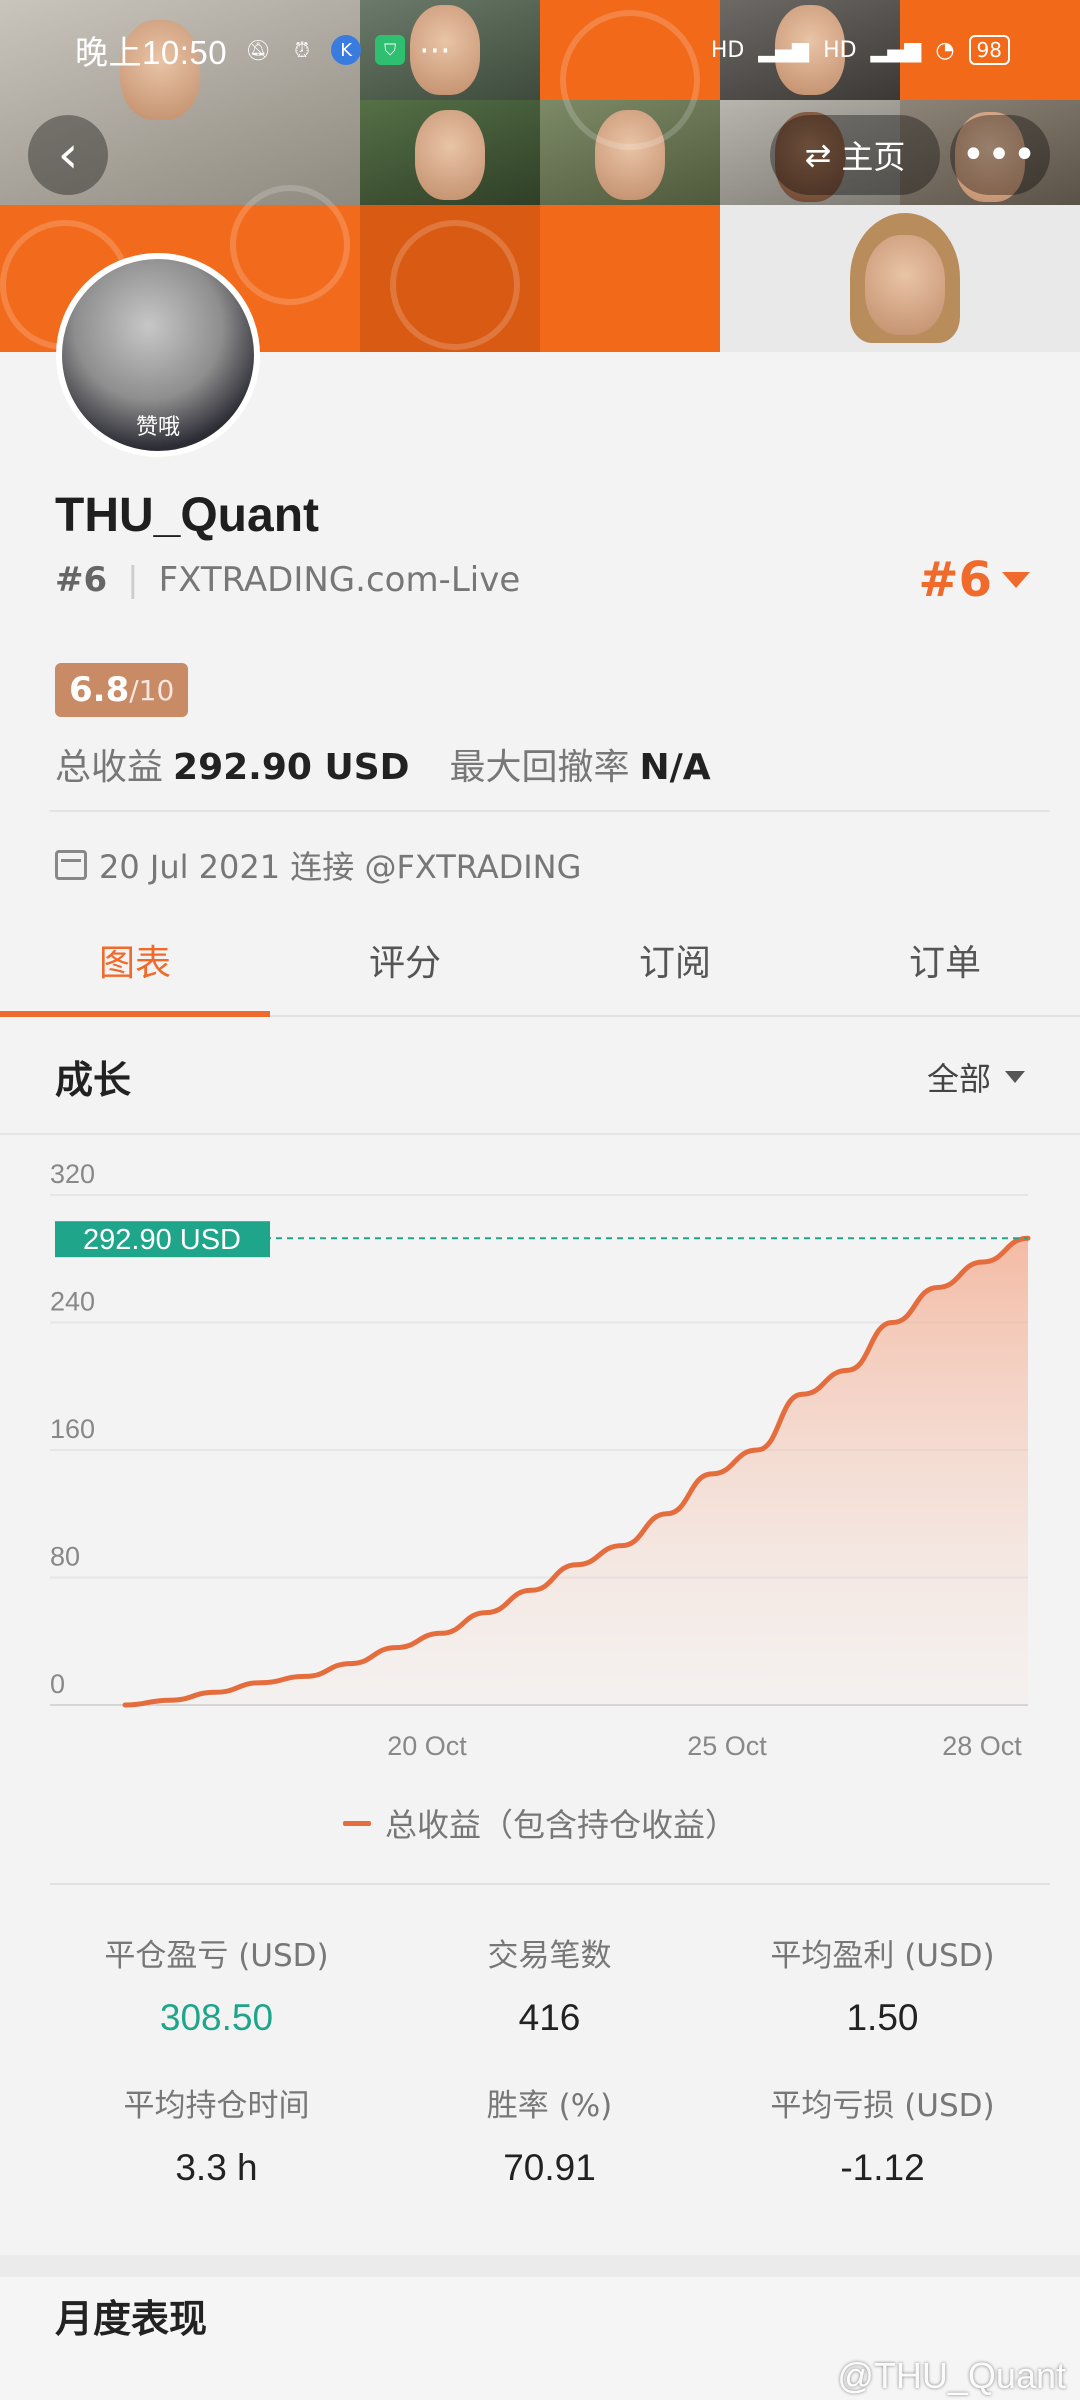 Image resolution: width=1080 pixels, height=2400 pixels. Describe the element at coordinates (65, 1557) in the screenshot. I see `y-tick-label: 80` at that location.